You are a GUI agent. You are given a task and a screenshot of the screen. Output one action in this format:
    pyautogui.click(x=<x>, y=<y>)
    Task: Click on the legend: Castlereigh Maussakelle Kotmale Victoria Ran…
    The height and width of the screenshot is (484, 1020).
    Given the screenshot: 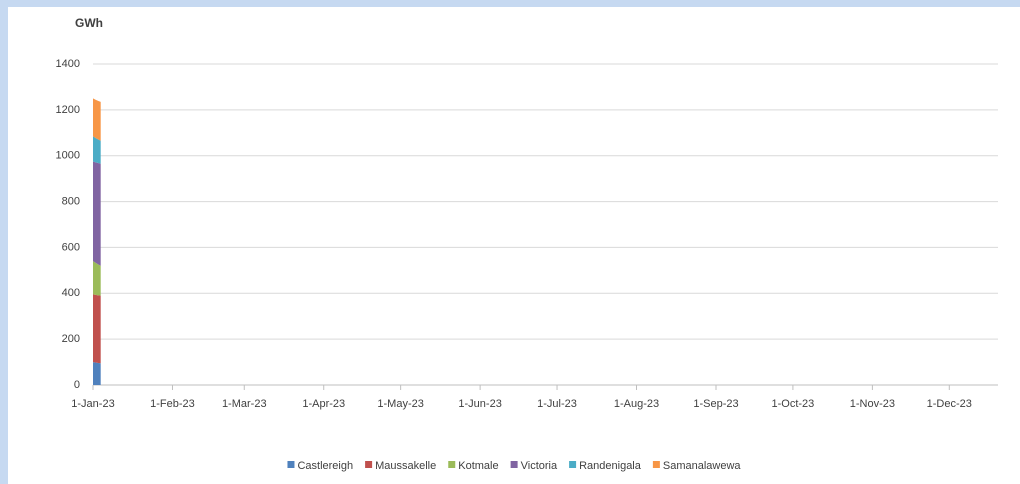 What is the action you would take?
    pyautogui.click(x=514, y=466)
    